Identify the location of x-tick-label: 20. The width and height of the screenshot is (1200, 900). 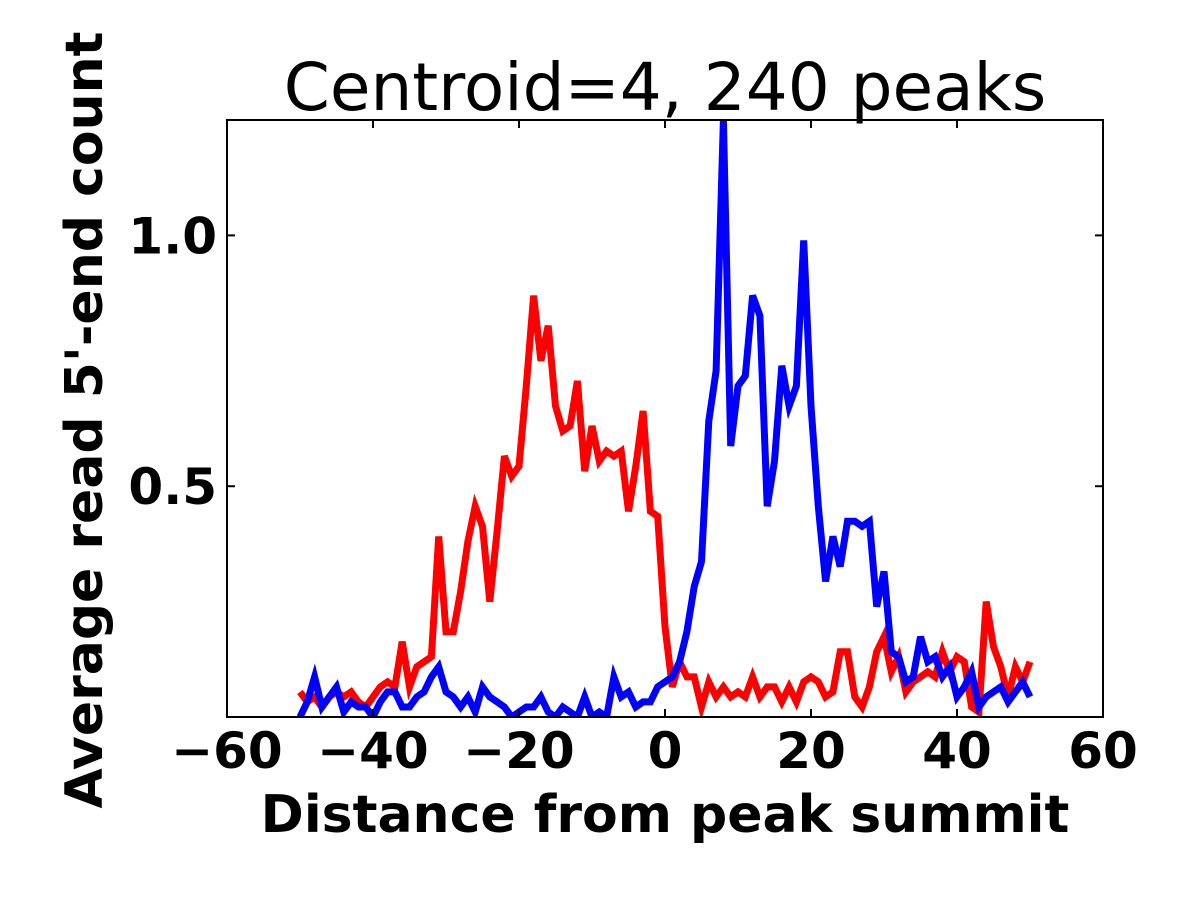
(811, 751).